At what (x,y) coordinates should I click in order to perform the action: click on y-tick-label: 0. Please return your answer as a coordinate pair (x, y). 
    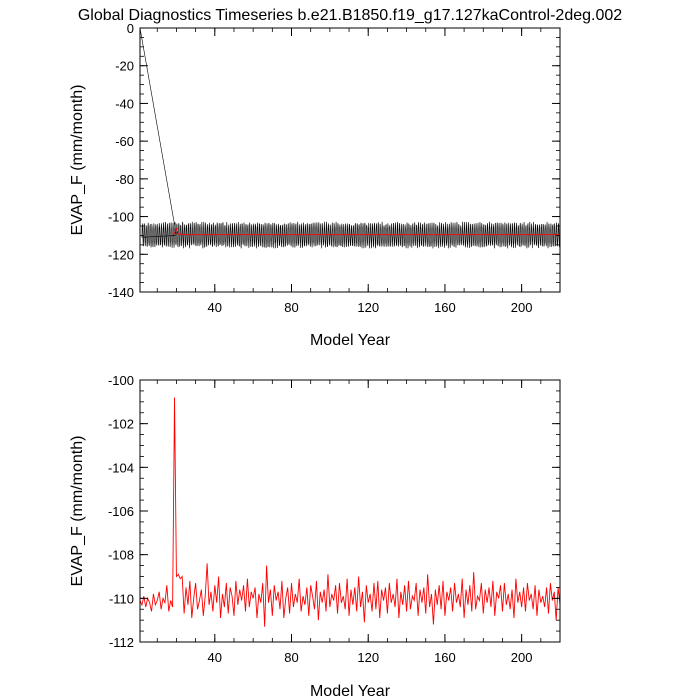
    Looking at the image, I should click on (130, 28).